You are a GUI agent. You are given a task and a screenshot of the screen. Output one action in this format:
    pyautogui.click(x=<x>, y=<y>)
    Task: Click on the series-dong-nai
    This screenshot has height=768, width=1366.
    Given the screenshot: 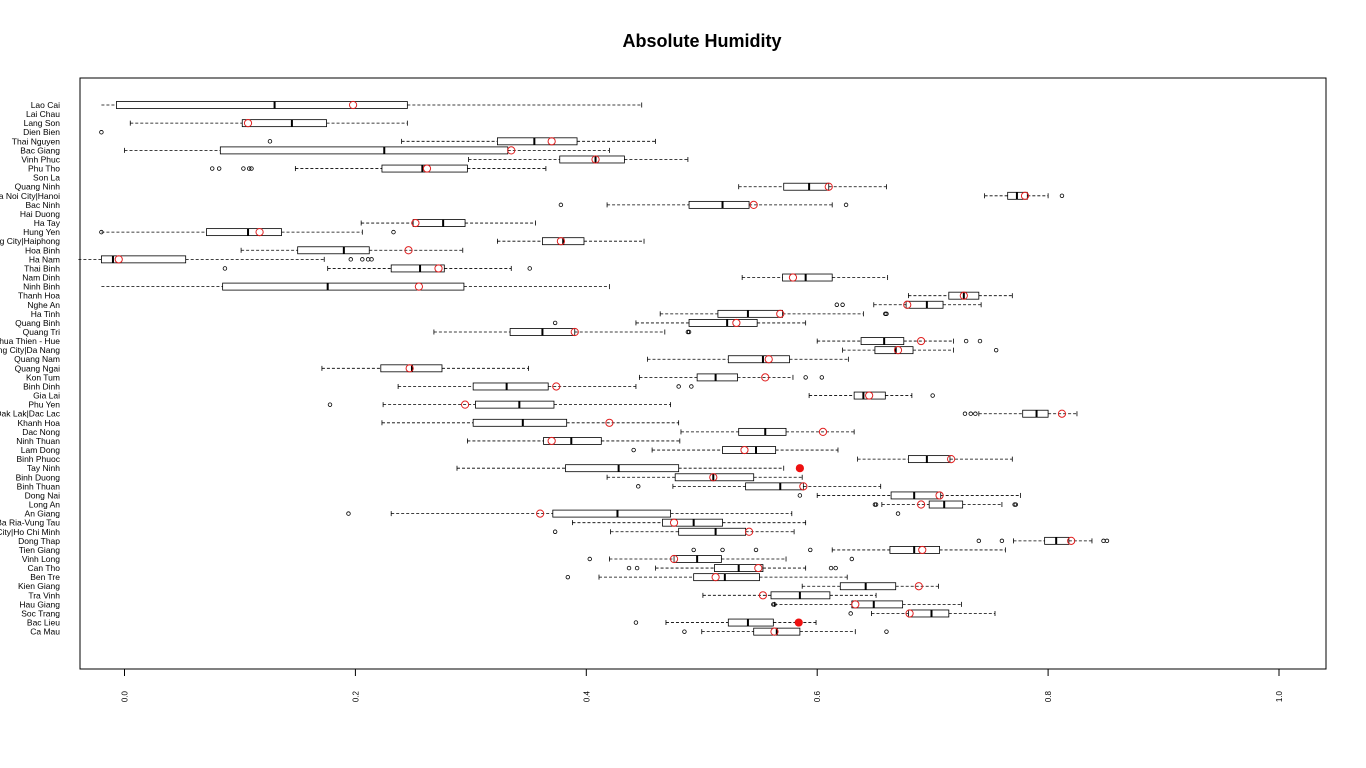 What is the action you would take?
    pyautogui.click(x=909, y=495)
    